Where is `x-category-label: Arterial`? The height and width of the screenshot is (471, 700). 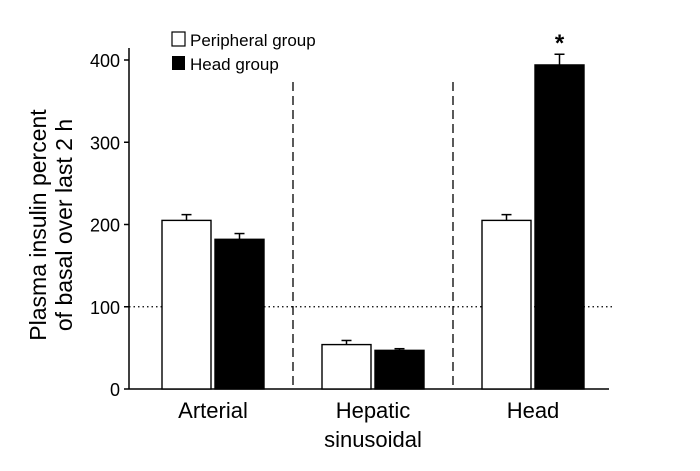
x-category-label: Arterial is located at coordinates (213, 410).